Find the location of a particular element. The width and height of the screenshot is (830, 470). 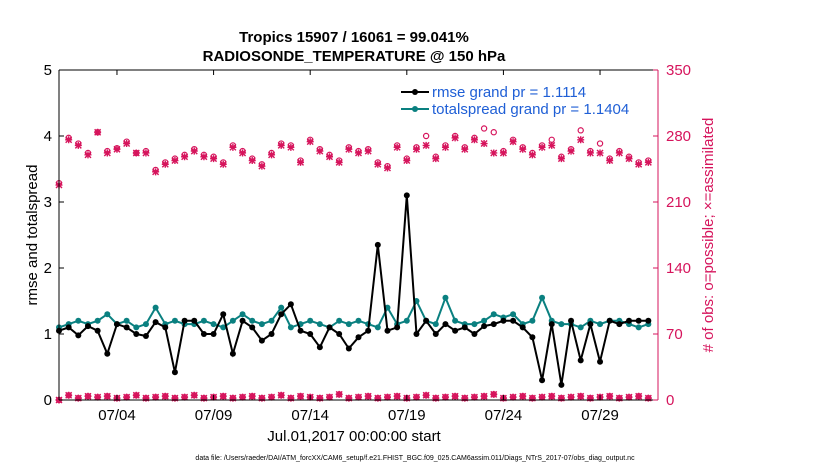

y-tick-label: 5 is located at coordinates (48, 70).